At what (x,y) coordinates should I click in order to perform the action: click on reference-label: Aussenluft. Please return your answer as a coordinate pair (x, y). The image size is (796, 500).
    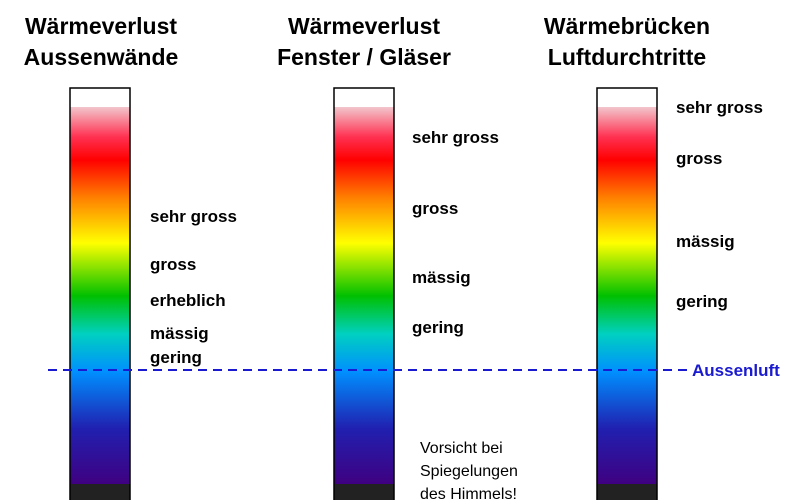
    Looking at the image, I should click on (736, 370).